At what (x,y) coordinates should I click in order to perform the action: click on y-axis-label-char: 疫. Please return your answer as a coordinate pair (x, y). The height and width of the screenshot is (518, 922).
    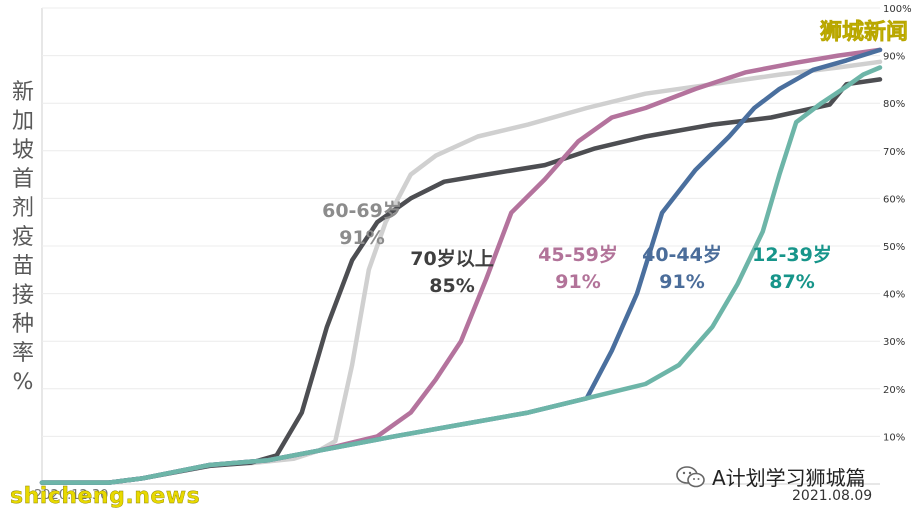
    Looking at the image, I should click on (22, 237).